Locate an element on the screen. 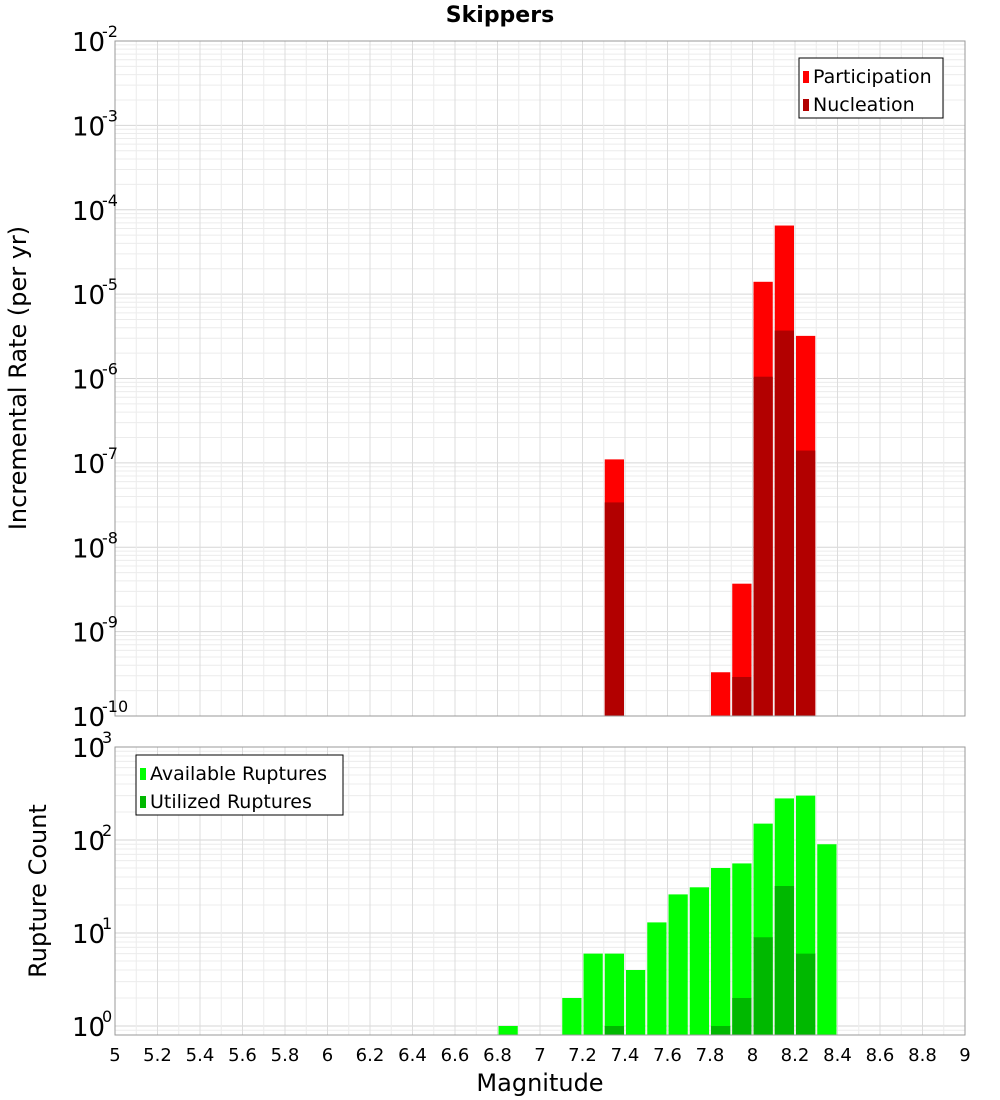 The height and width of the screenshot is (1100, 1000). top-y-tick-label: 10⁻⁹ is located at coordinates (95, 631).